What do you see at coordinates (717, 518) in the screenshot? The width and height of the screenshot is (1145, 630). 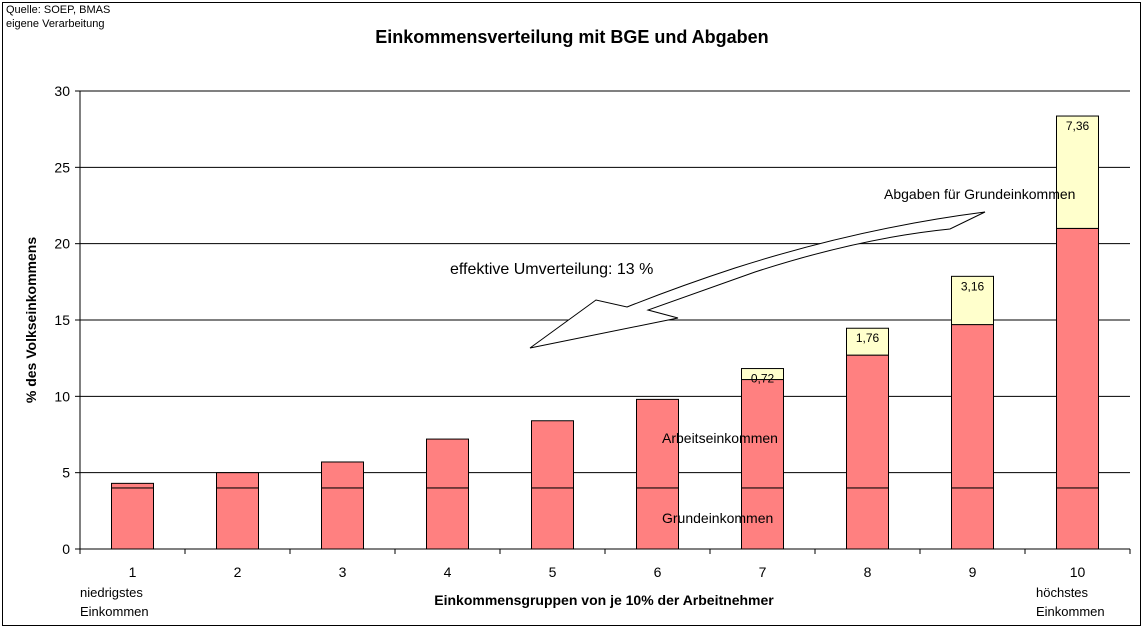 I see `annotation-basic-label: Grundeinkommen` at bounding box center [717, 518].